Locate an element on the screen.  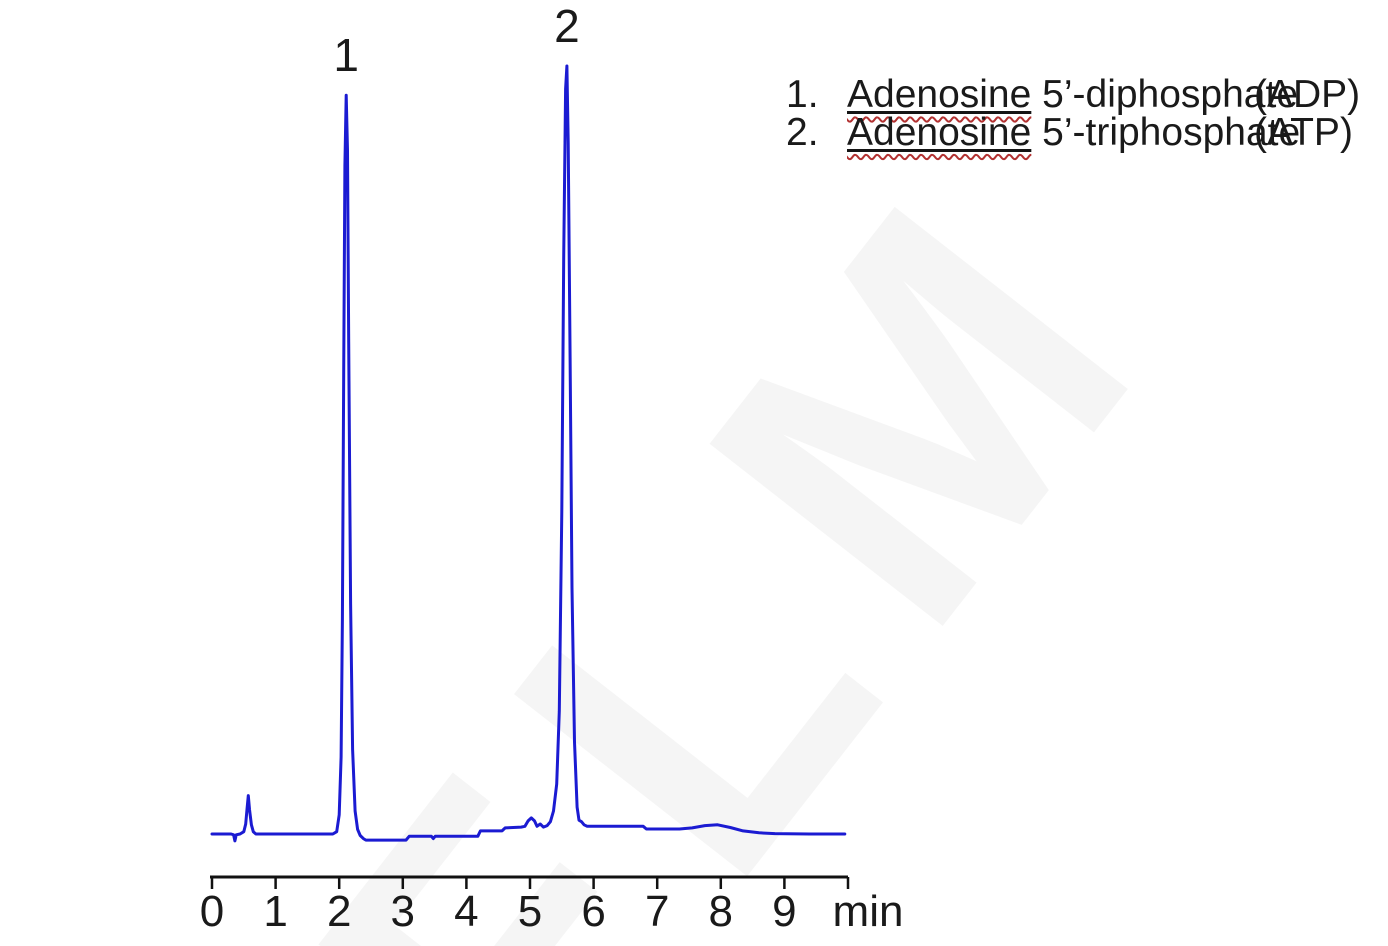
legend-compound-name: Adenosine 5’-triphosphate is located at coordinates (1073, 132).